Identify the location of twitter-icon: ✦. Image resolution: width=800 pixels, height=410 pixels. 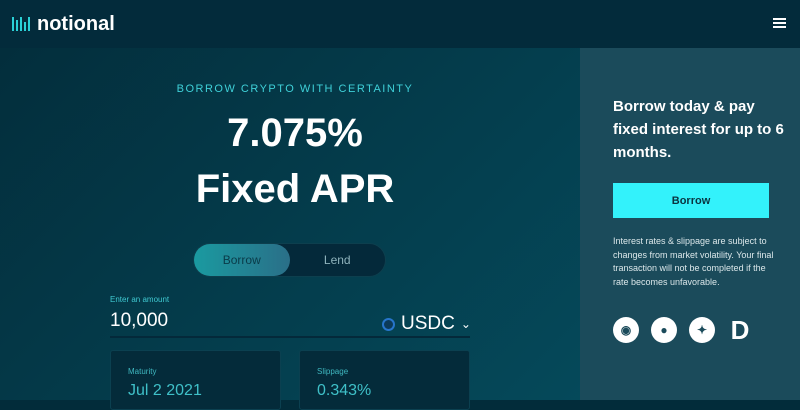
(702, 330).